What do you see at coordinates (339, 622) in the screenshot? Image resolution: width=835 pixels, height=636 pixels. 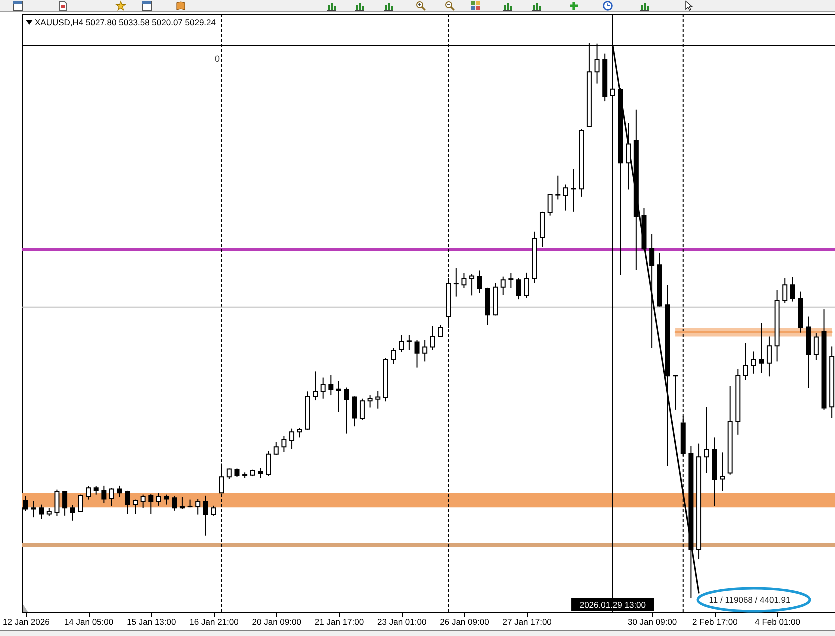 I see `x-tick-label: 21 Jan 17:00` at bounding box center [339, 622].